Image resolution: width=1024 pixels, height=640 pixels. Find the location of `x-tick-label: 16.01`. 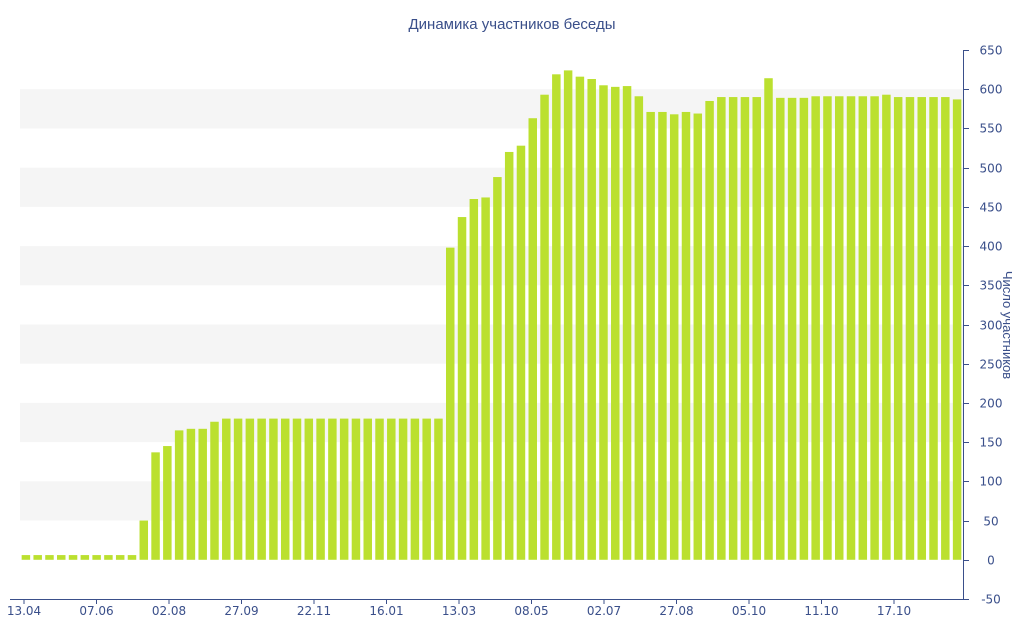

x-tick-label: 16.01 is located at coordinates (386, 611).